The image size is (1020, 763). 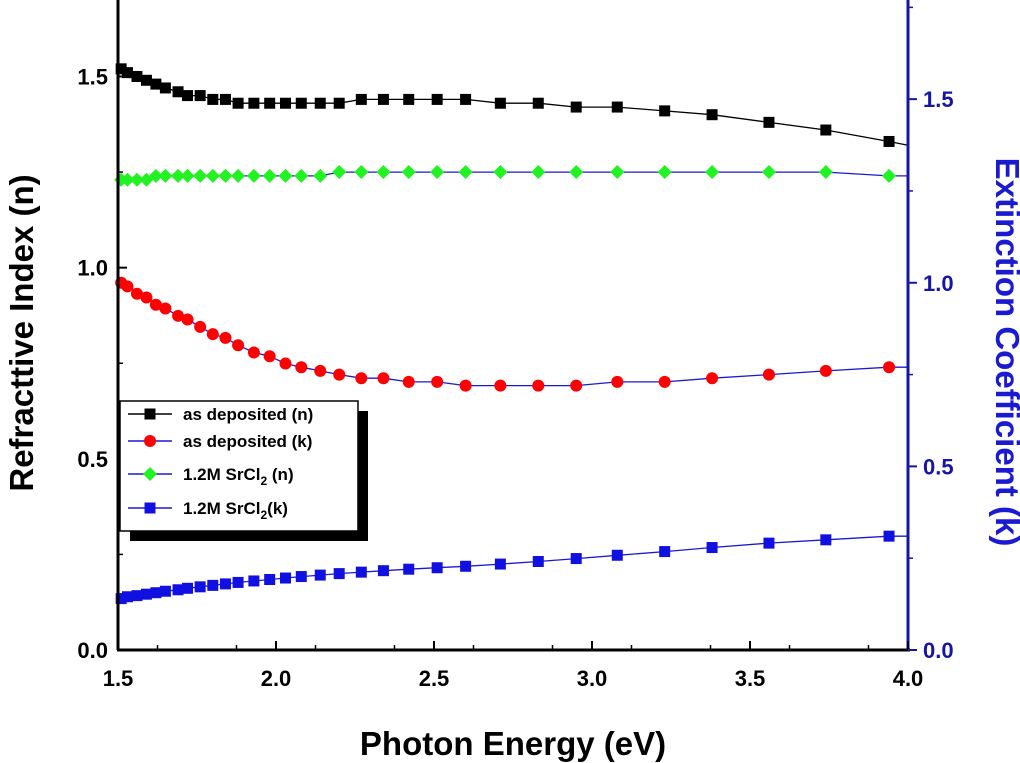 I want to click on series-line-as-deposited-k, so click(x=514, y=334).